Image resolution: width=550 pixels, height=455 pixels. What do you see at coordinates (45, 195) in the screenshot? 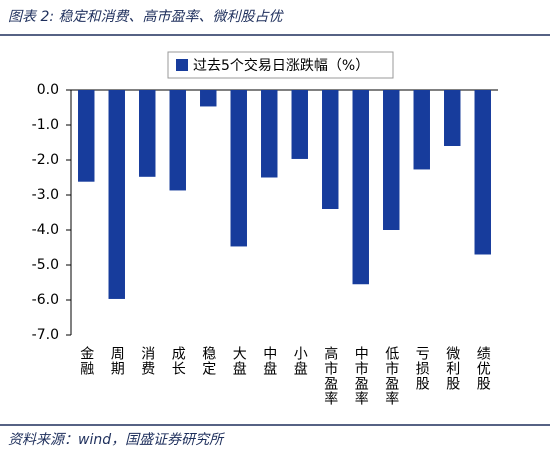
I see `y-tick-label: -3.0` at bounding box center [45, 195].